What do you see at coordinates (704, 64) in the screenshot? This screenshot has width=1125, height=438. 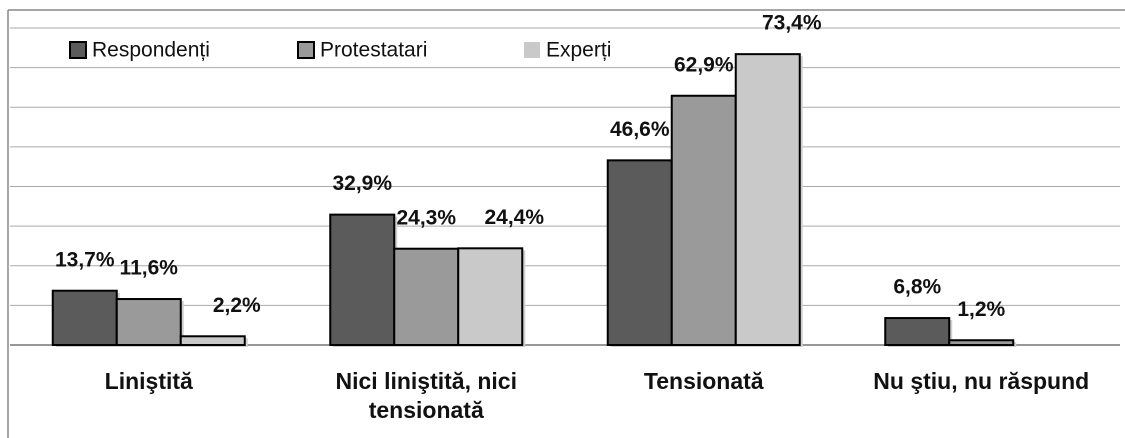 I see `value-label: 62,9%` at bounding box center [704, 64].